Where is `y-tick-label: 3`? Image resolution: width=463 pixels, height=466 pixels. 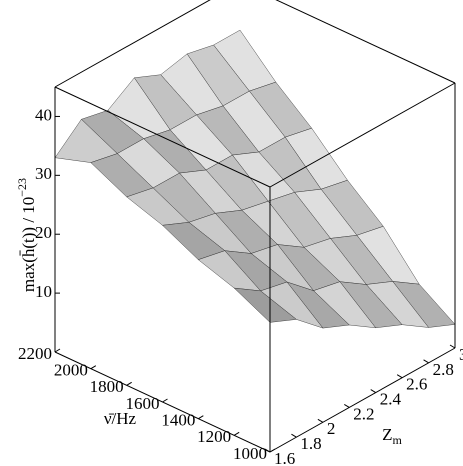 y-tick-label: 3 is located at coordinates (461, 354).